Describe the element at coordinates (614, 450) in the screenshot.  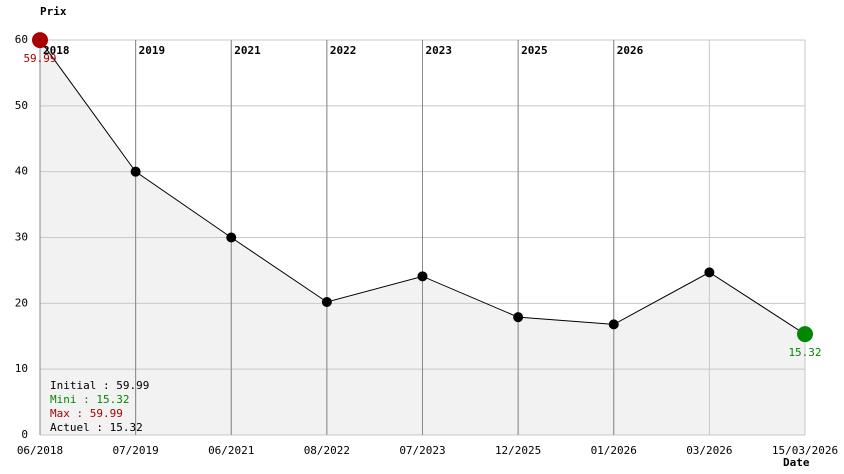
I see `x-tick-label: 01/2026` at that location.